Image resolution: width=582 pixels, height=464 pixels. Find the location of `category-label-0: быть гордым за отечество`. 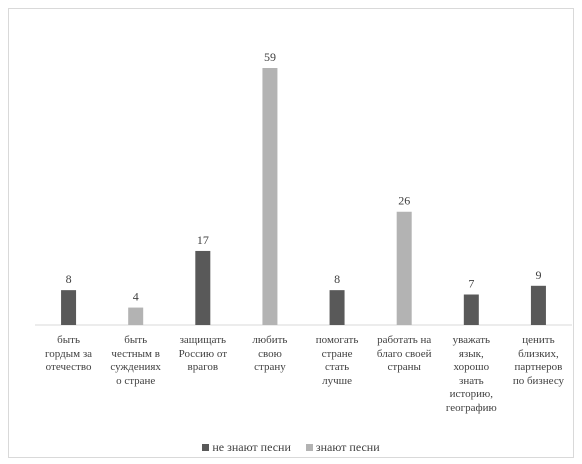

category-label-0: быть гордым за отечество is located at coordinates (69, 354).